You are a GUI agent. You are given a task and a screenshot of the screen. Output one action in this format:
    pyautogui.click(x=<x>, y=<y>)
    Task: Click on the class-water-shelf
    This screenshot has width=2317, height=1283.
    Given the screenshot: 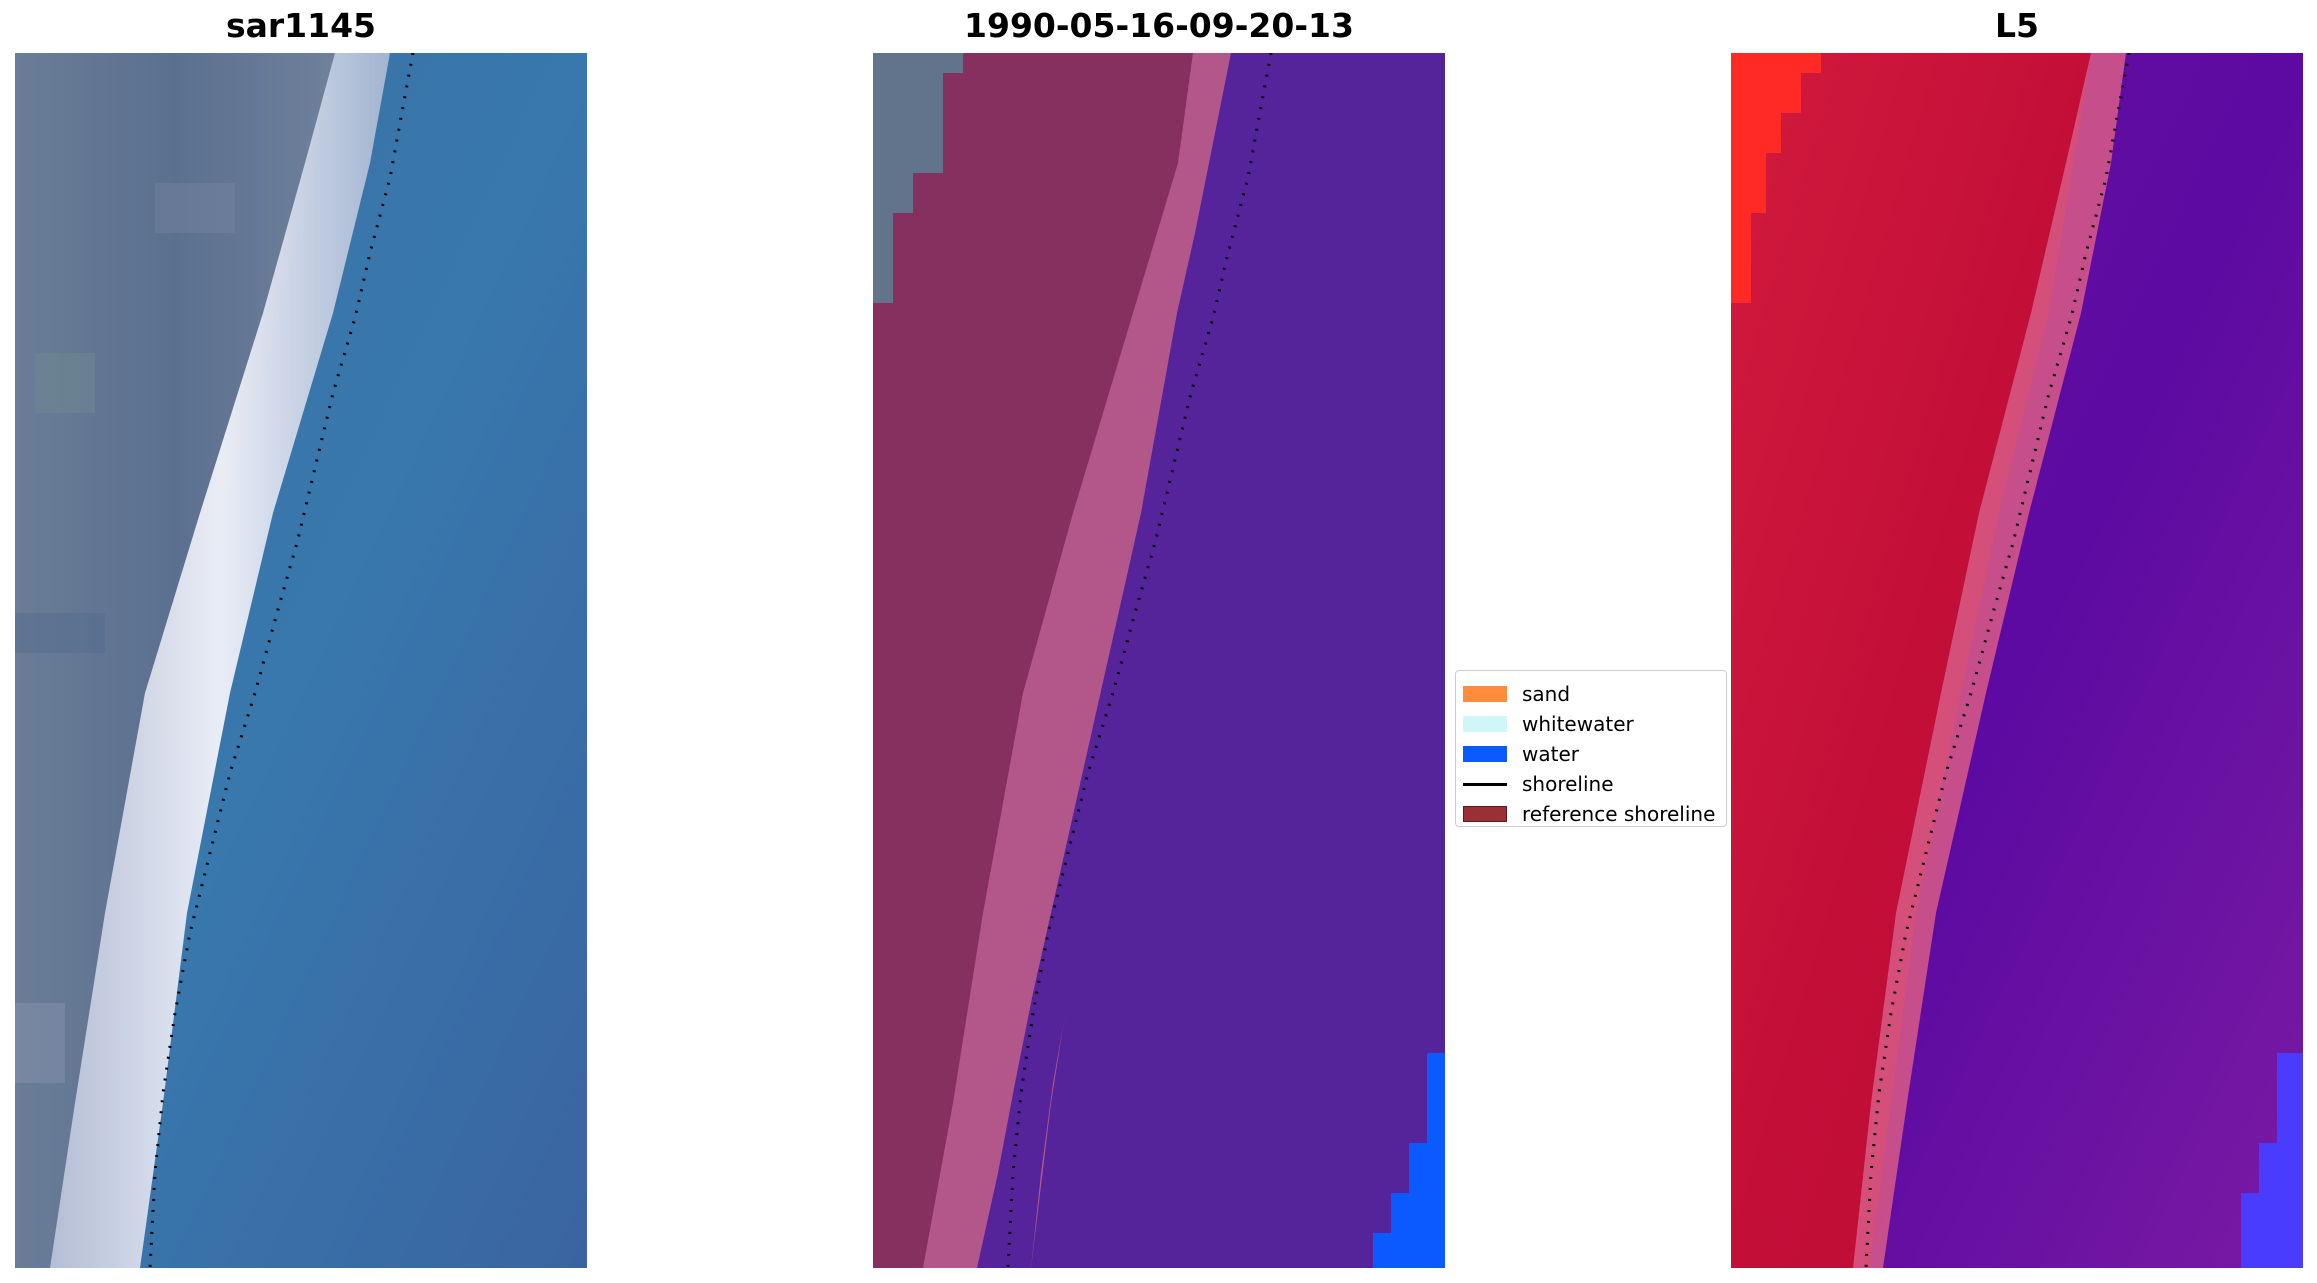 What is the action you would take?
    pyautogui.click(x=1122, y=660)
    